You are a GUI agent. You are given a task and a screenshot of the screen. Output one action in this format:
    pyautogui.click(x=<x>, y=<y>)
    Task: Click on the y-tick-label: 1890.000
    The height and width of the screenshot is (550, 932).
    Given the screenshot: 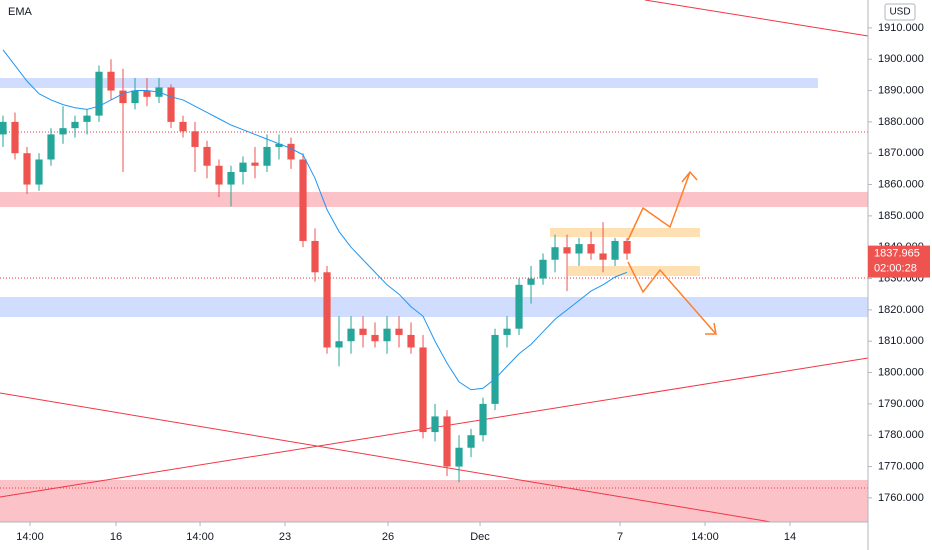 What is the action you would take?
    pyautogui.click(x=901, y=90)
    